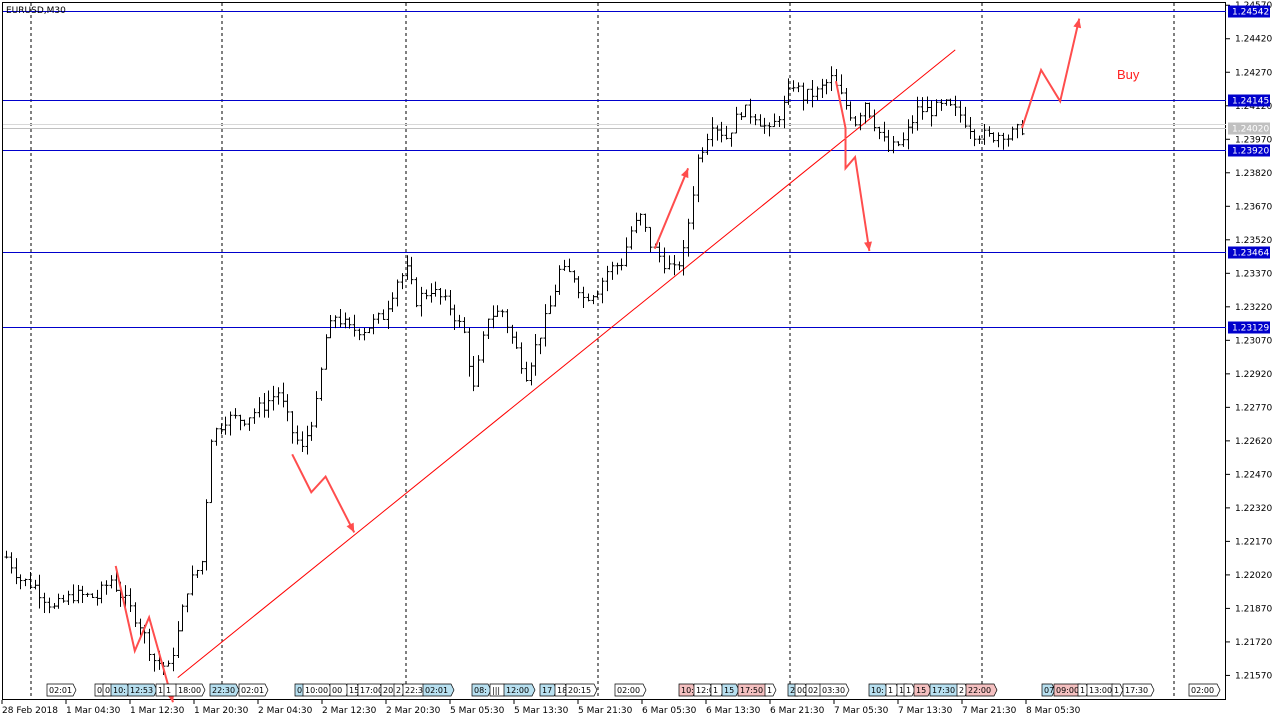  I want to click on event-marker: 00, so click(339, 690).